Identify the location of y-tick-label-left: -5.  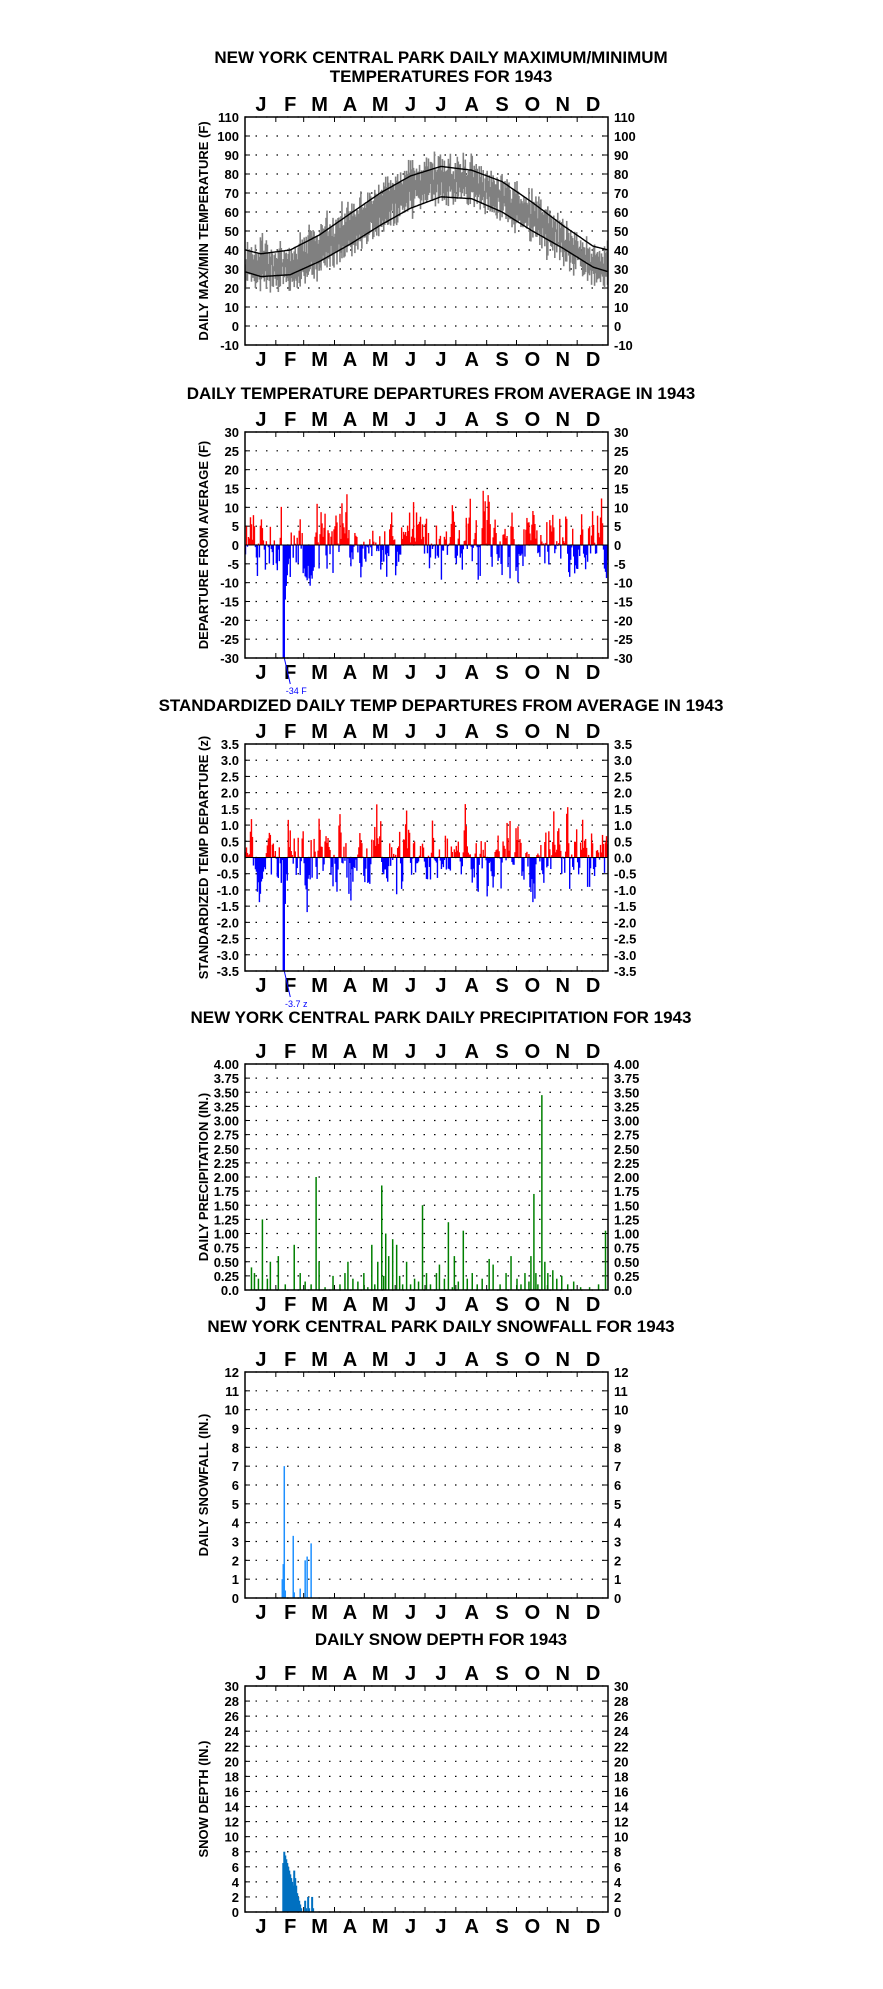
(233, 564).